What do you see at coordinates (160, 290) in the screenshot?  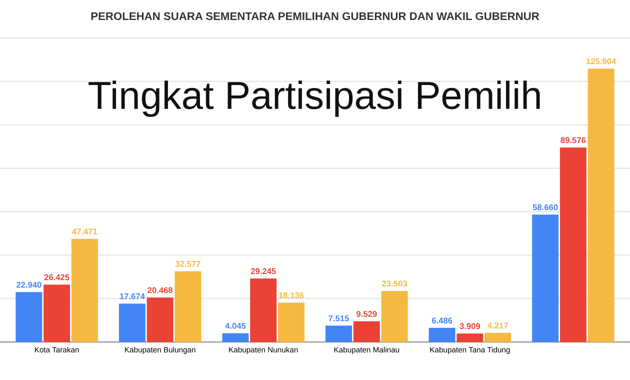 I see `data-label: 20.468` at bounding box center [160, 290].